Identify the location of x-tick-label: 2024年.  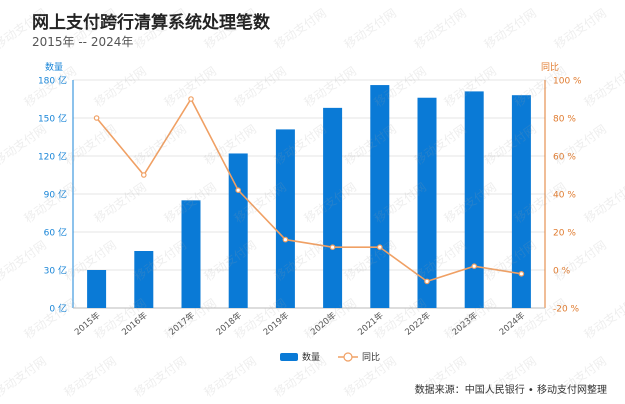
(512, 324).